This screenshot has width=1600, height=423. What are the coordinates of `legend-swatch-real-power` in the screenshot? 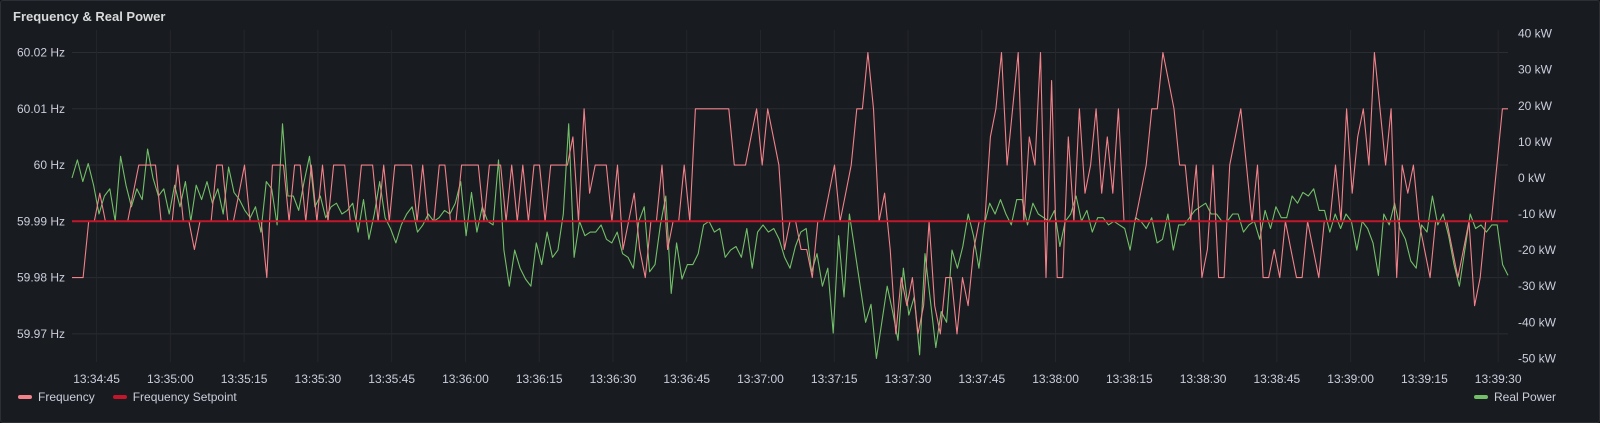 It's located at (1481, 397).